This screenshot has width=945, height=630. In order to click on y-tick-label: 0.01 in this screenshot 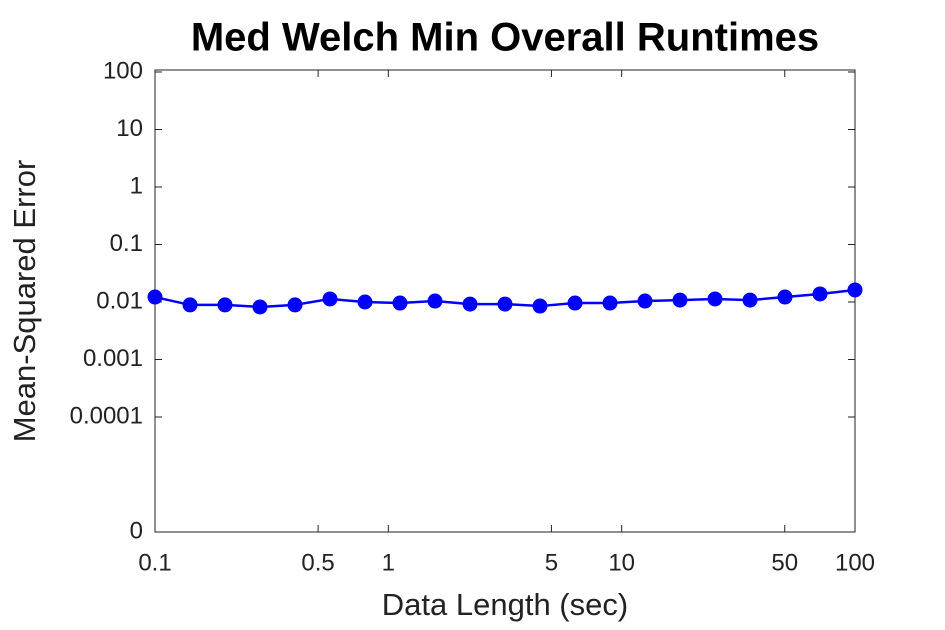, I will do `click(119, 300)`.